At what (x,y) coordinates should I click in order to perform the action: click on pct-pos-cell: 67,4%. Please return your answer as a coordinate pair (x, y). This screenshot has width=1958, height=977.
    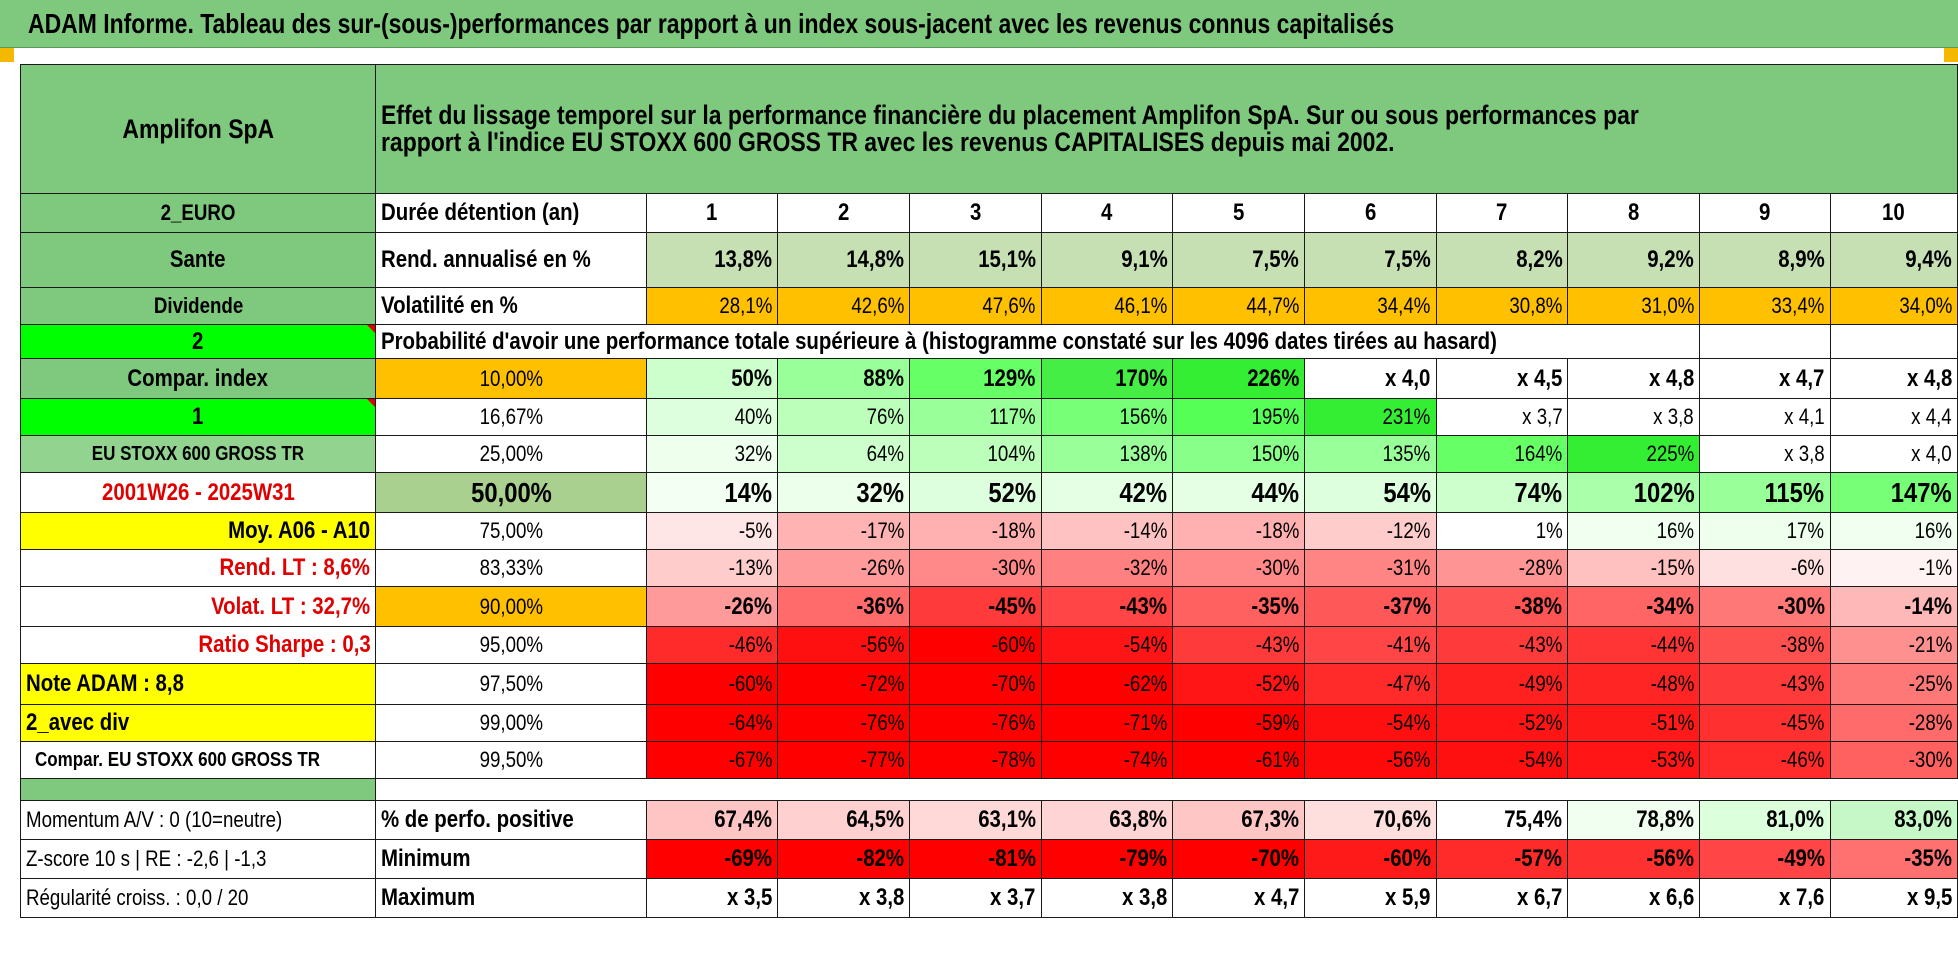
    Looking at the image, I should click on (712, 820).